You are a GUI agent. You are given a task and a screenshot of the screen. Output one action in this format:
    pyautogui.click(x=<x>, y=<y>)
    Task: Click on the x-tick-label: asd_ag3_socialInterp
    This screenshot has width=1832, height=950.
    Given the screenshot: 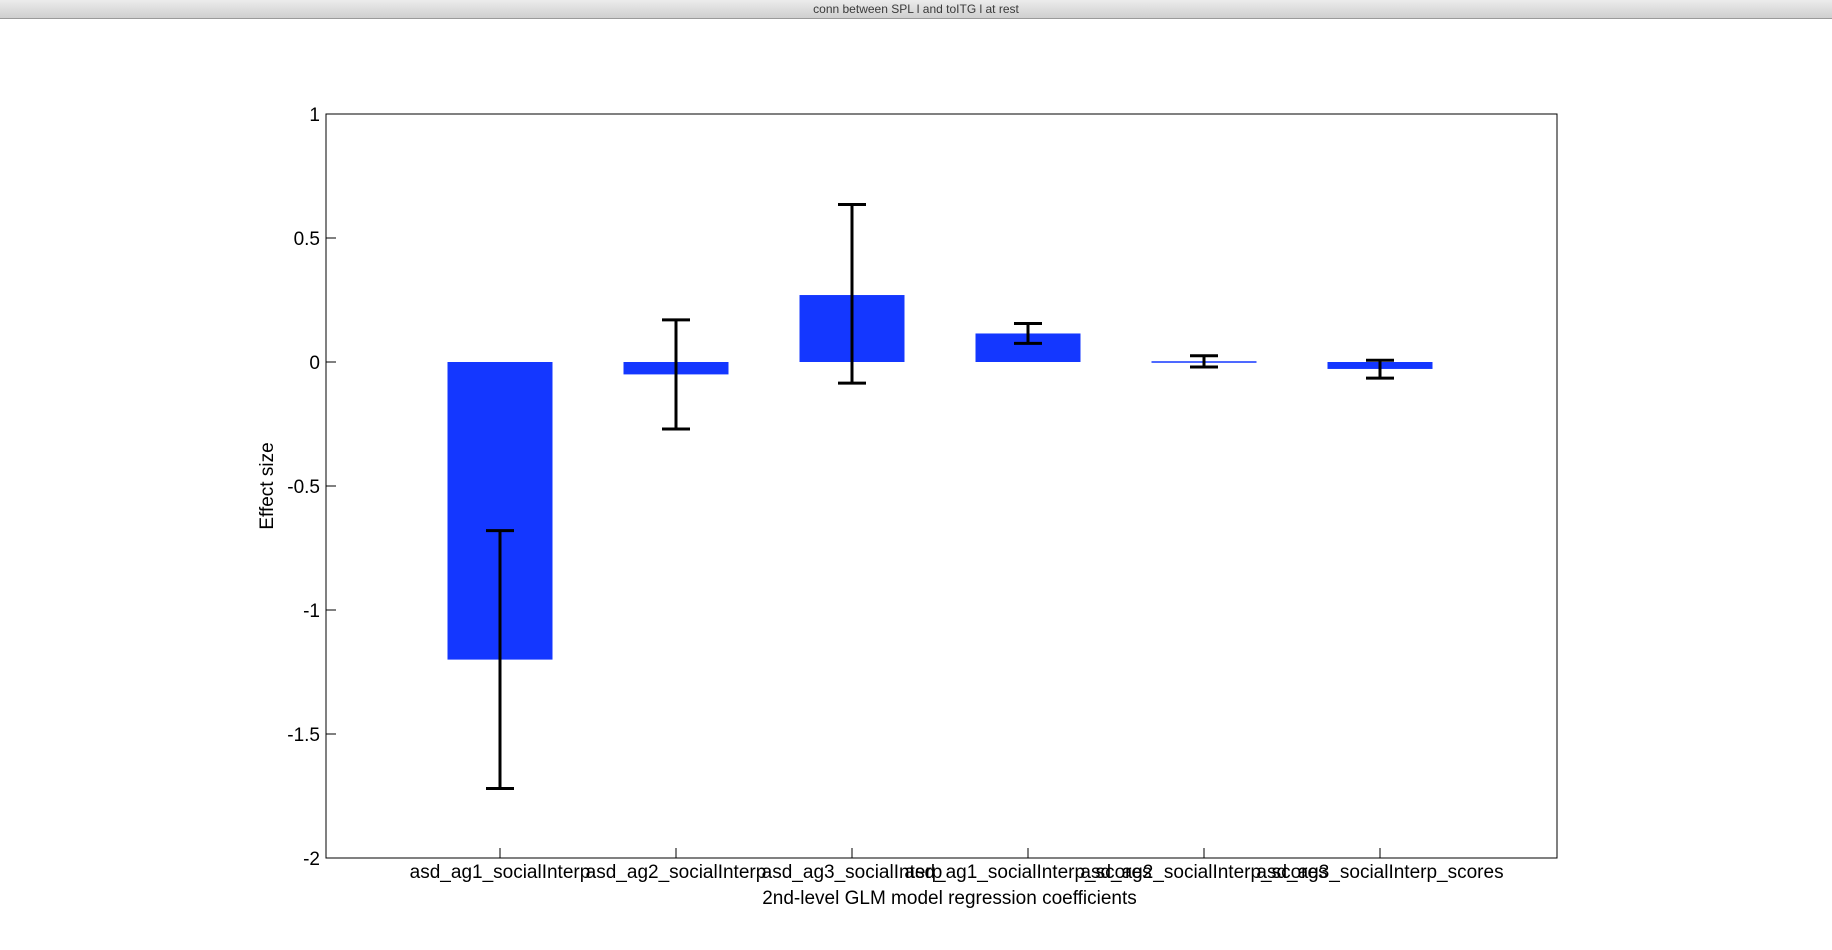 What is the action you would take?
    pyautogui.click(x=852, y=872)
    